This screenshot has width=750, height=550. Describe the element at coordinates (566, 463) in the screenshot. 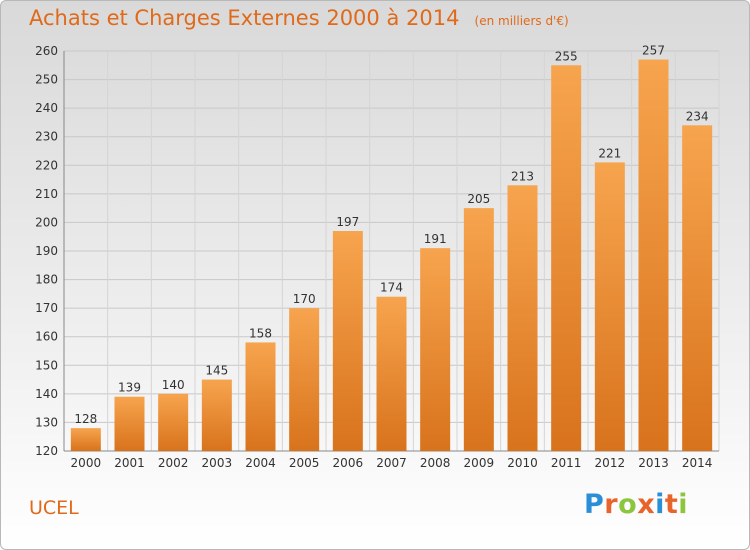

I see `x-tick-label: 2011` at that location.